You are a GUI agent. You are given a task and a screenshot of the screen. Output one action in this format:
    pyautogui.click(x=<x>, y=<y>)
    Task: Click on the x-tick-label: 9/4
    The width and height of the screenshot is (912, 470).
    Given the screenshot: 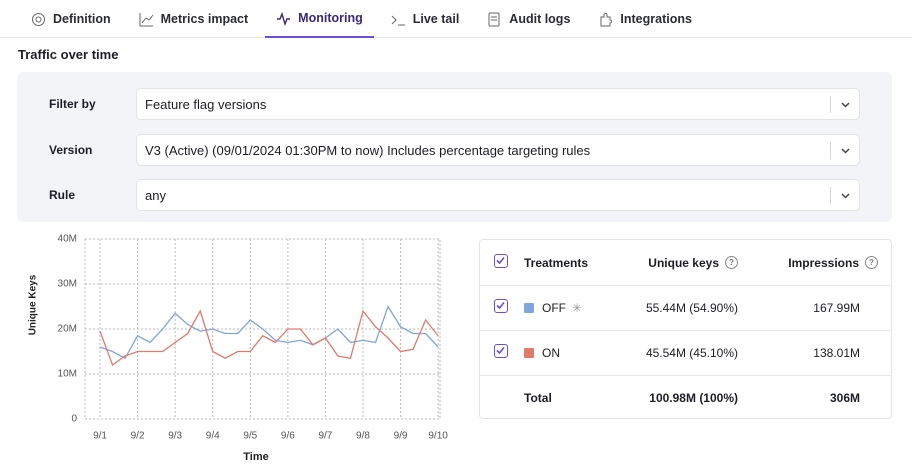 What is the action you would take?
    pyautogui.click(x=213, y=436)
    